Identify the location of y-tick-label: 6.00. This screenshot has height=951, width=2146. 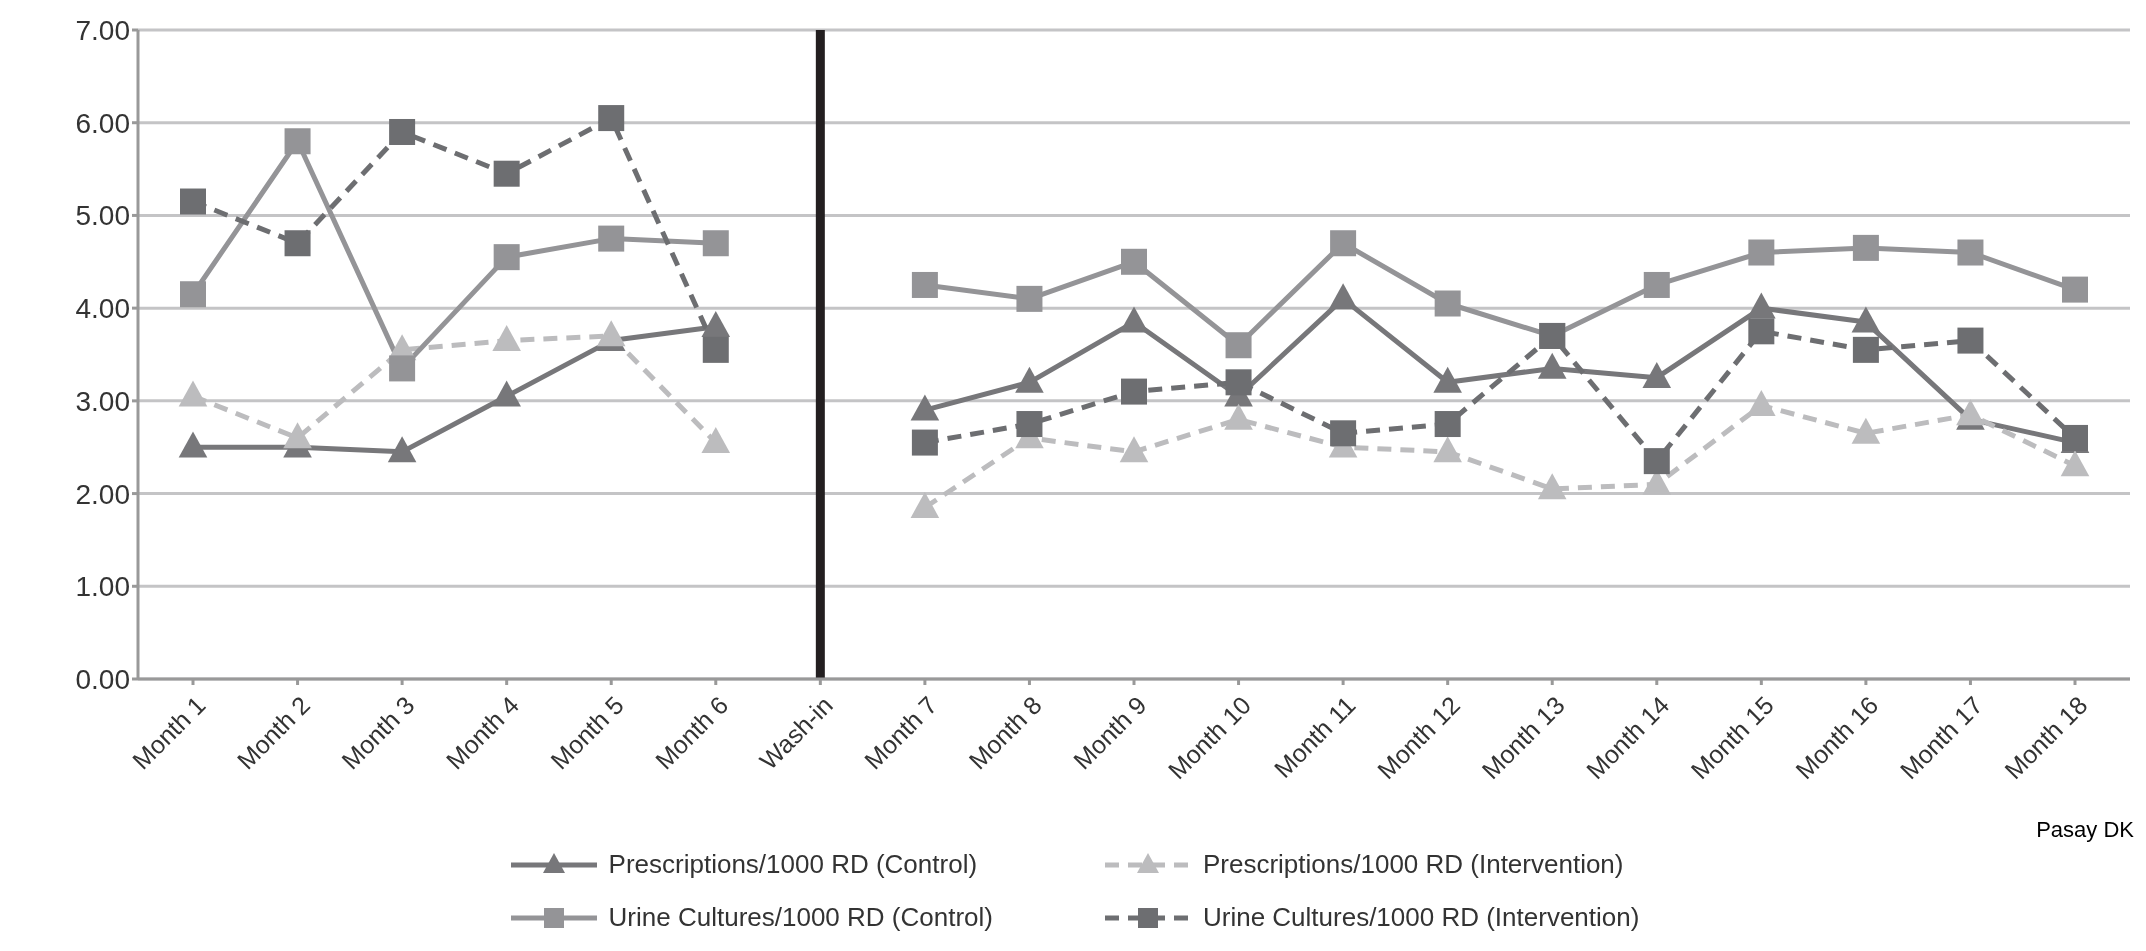
(102, 123).